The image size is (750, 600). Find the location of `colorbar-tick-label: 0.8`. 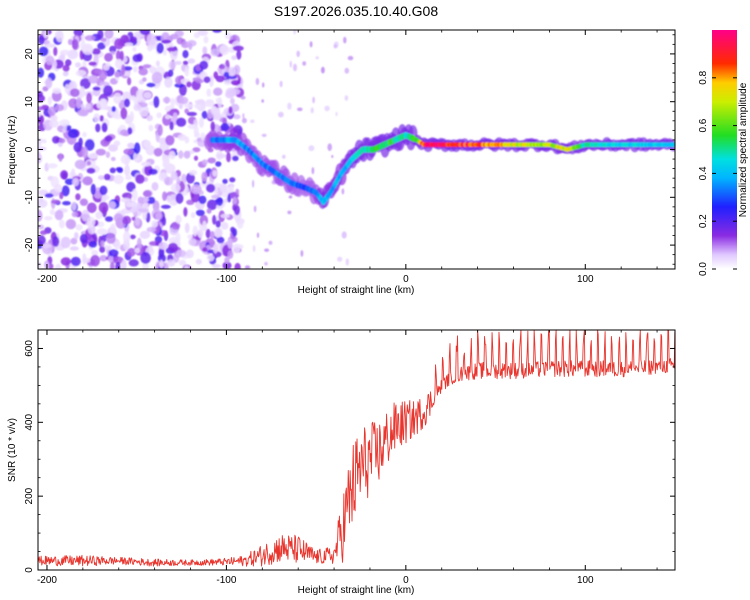

colorbar-tick-label: 0.8 is located at coordinates (703, 77).